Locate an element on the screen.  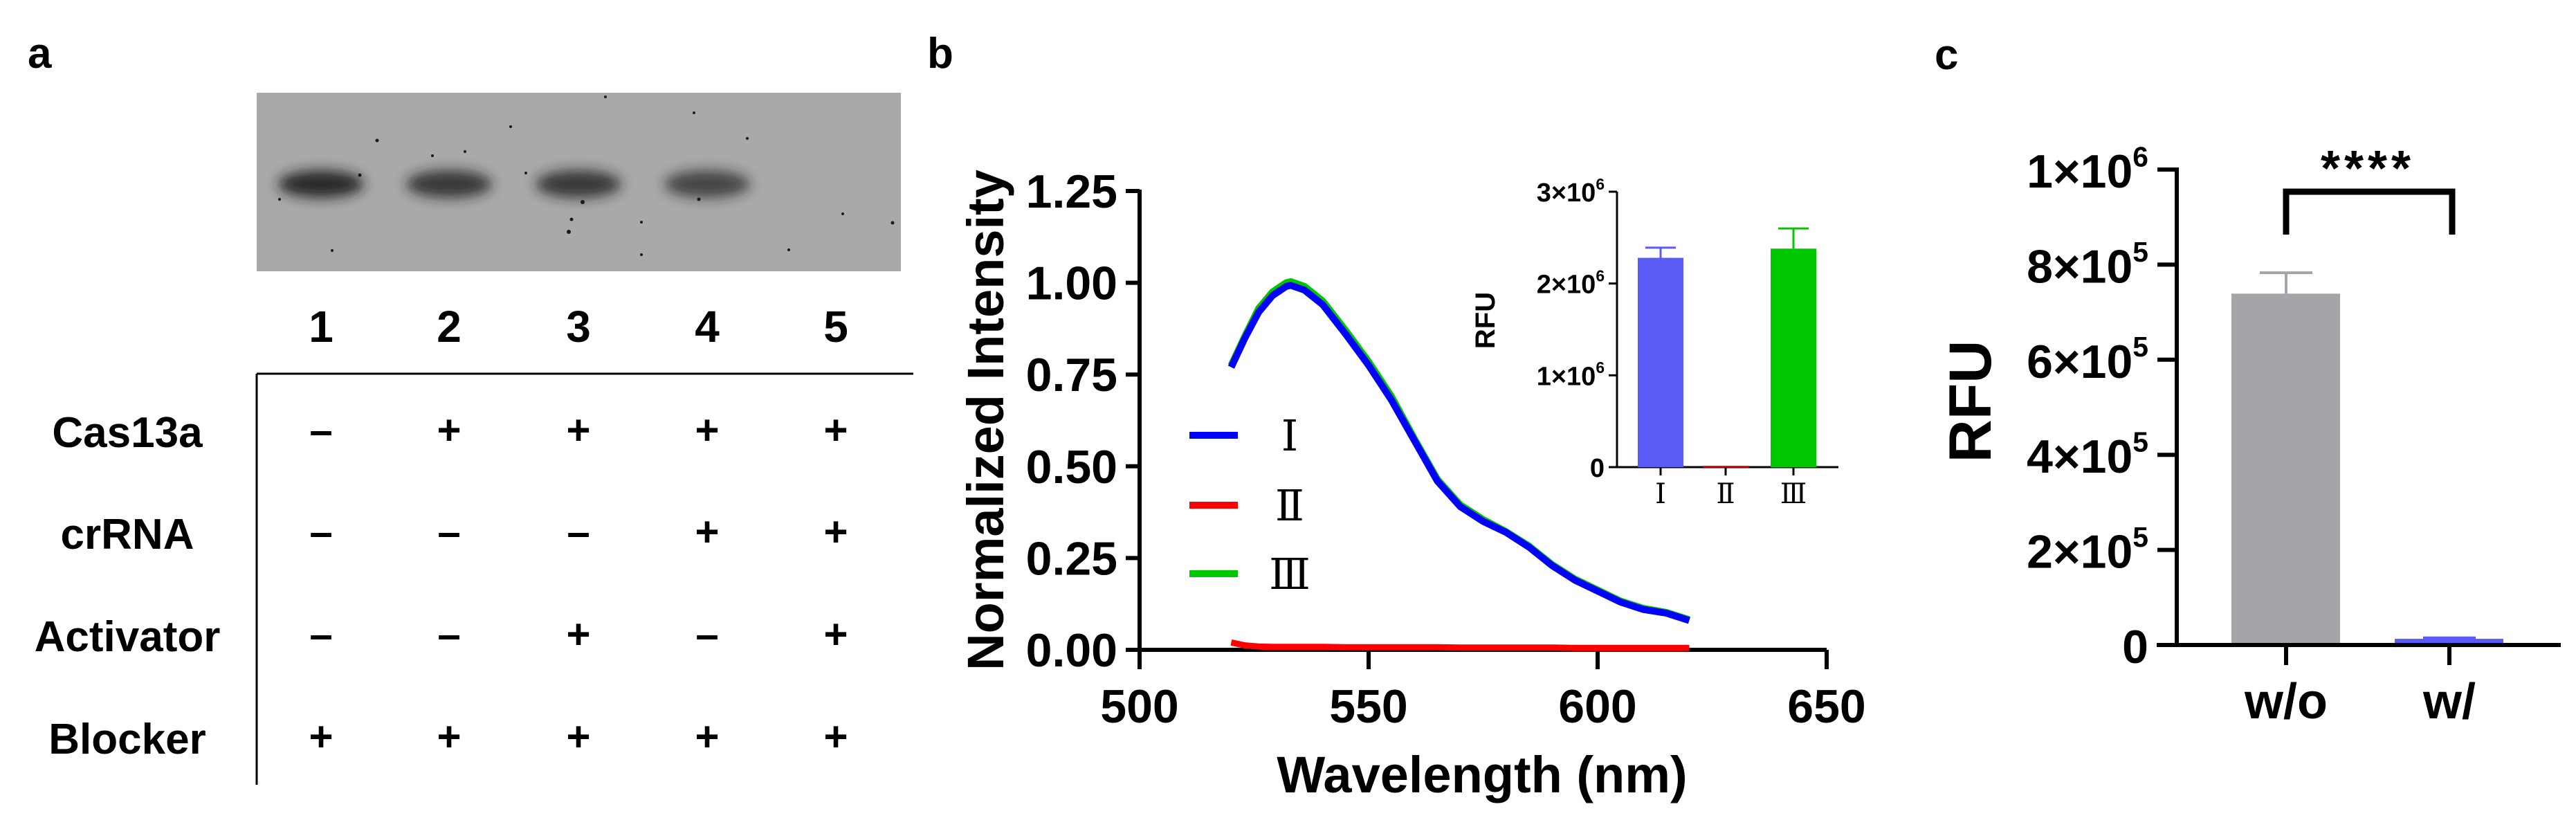
y-tick-label: 1×10⁶ is located at coordinates (2088, 169).